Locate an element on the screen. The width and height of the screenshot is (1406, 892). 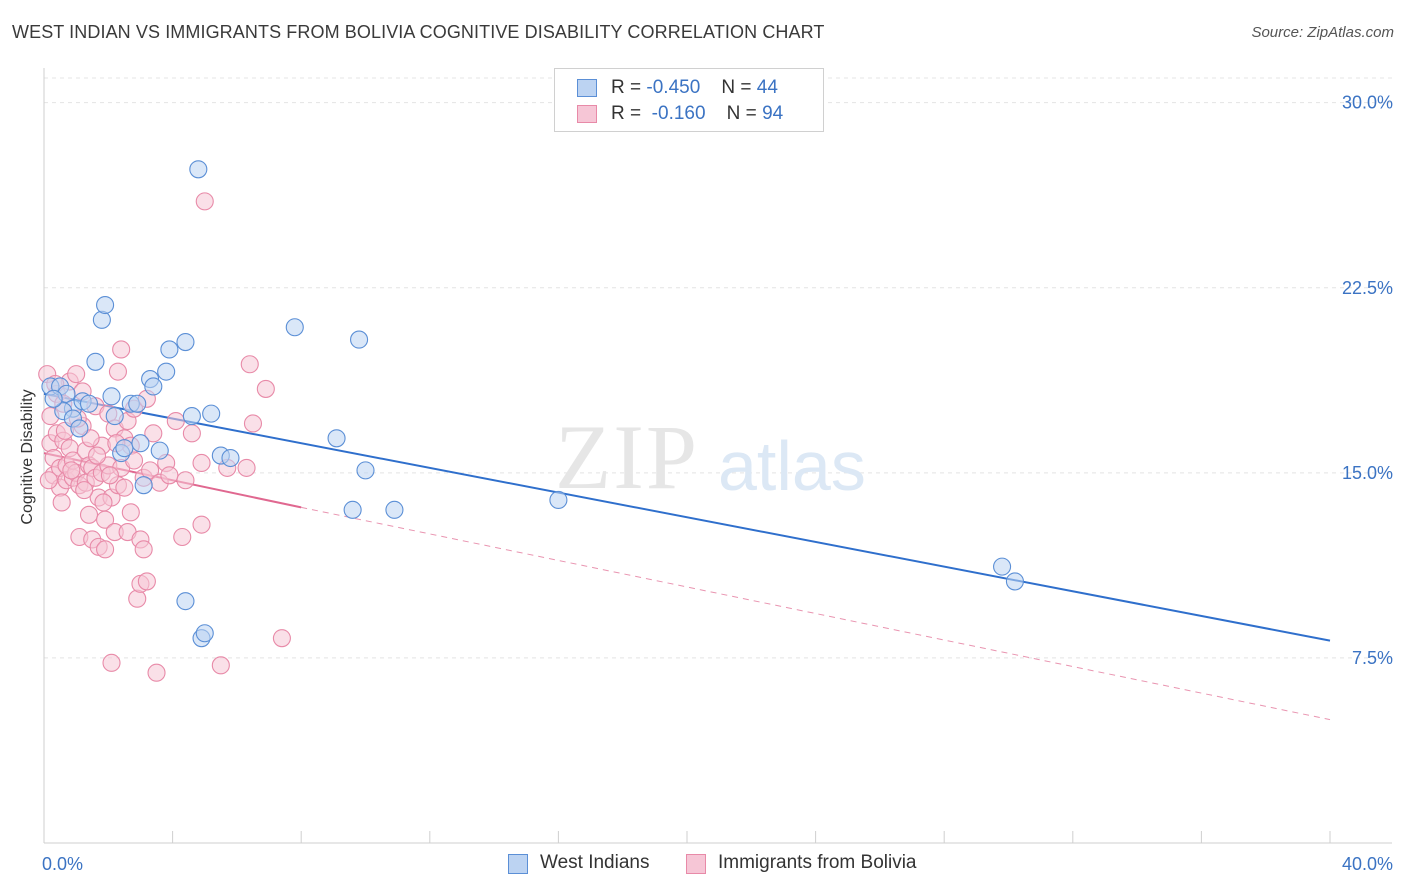
y-tick-label: 15.0% is located at coordinates (1367, 473).